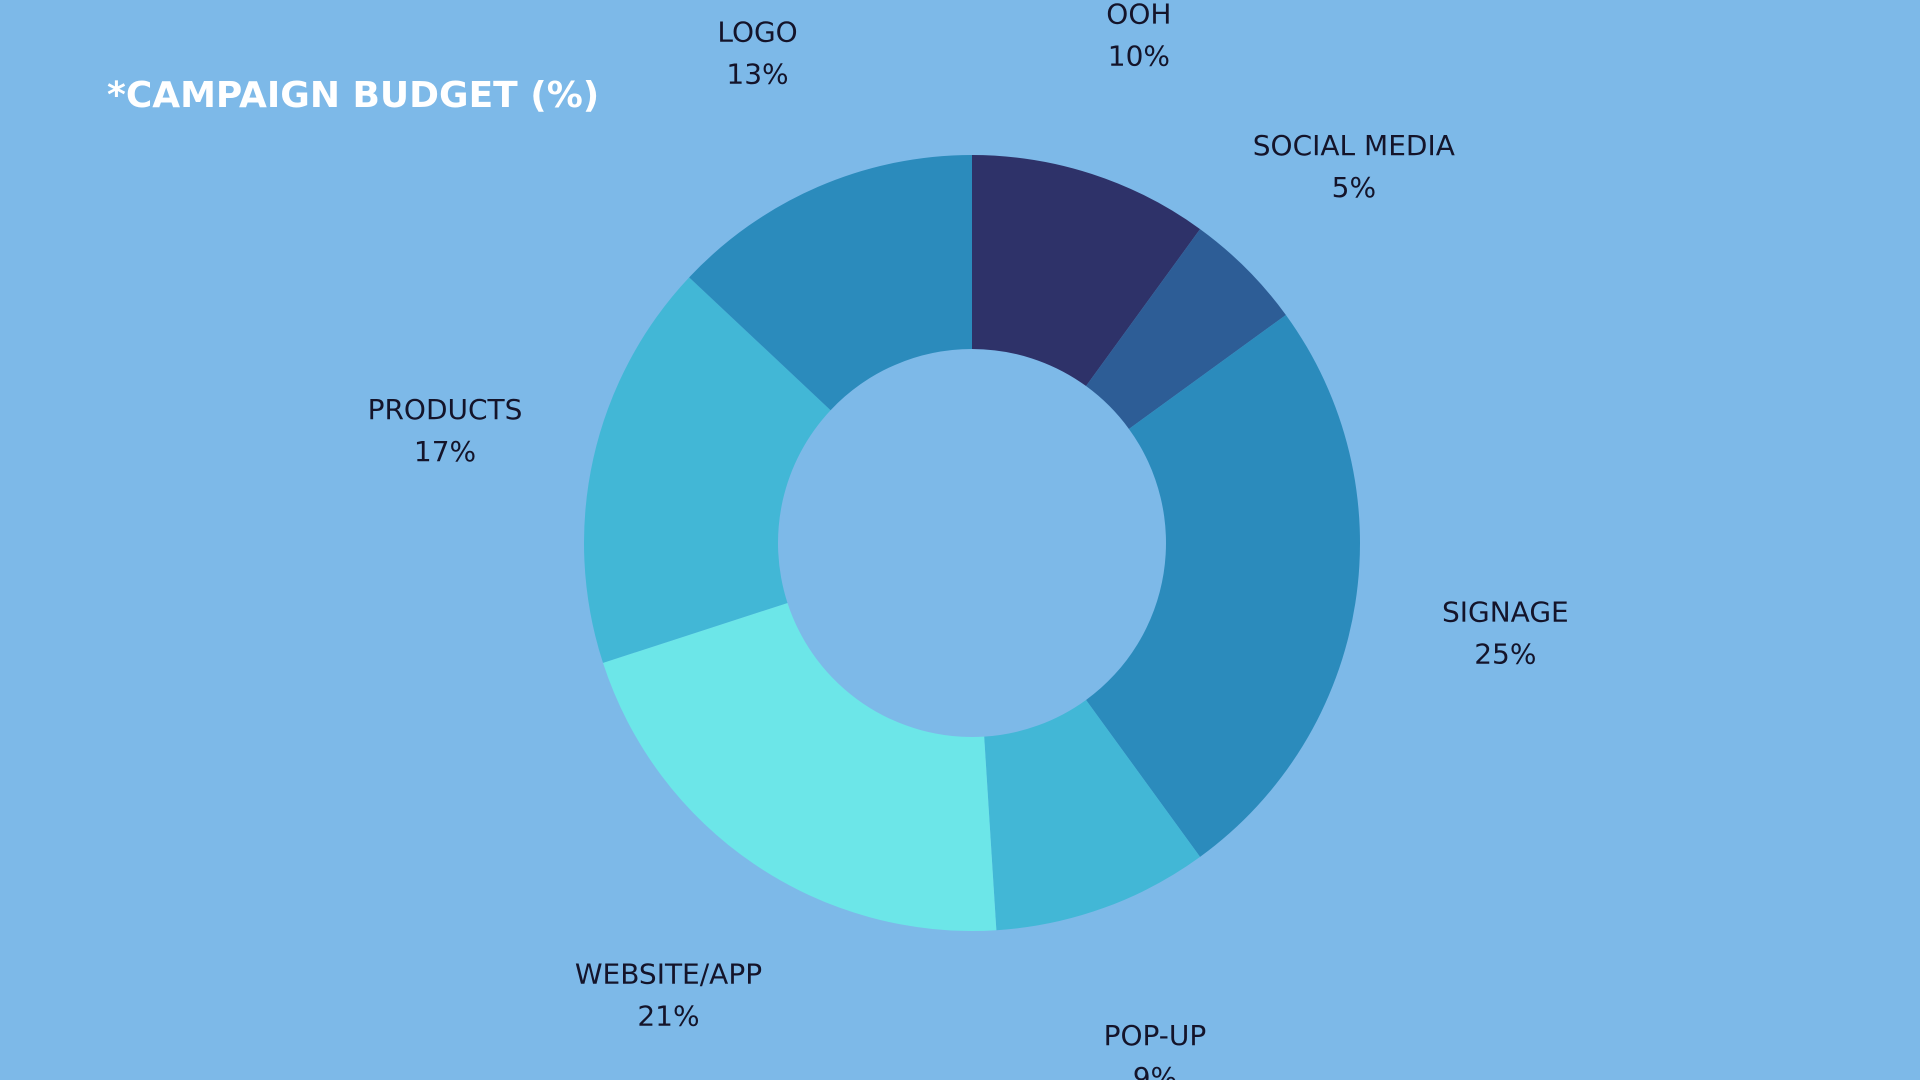 The height and width of the screenshot is (1080, 1920). What do you see at coordinates (830, 283) in the screenshot?
I see `slice-logo` at bounding box center [830, 283].